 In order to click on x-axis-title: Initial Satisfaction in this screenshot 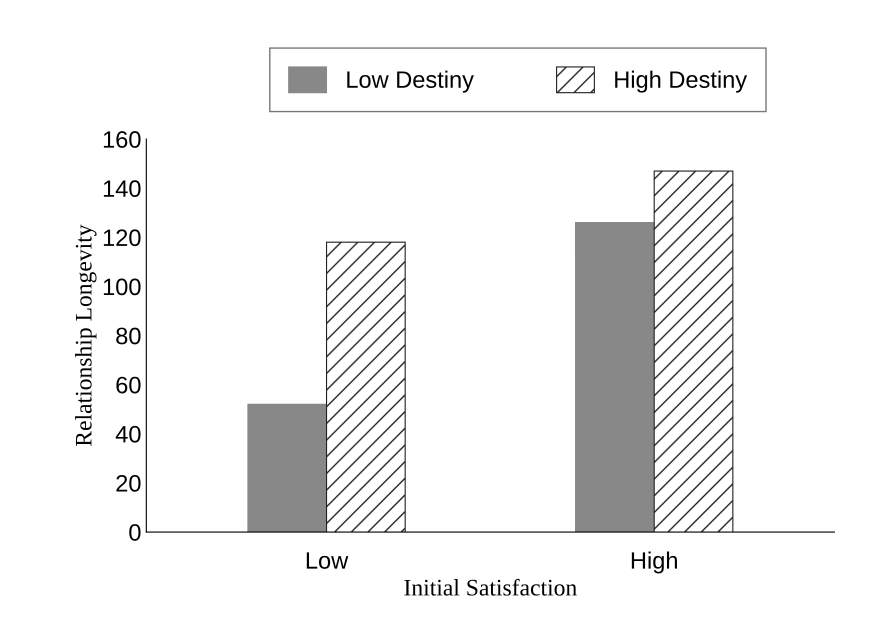, I will do `click(490, 587)`.